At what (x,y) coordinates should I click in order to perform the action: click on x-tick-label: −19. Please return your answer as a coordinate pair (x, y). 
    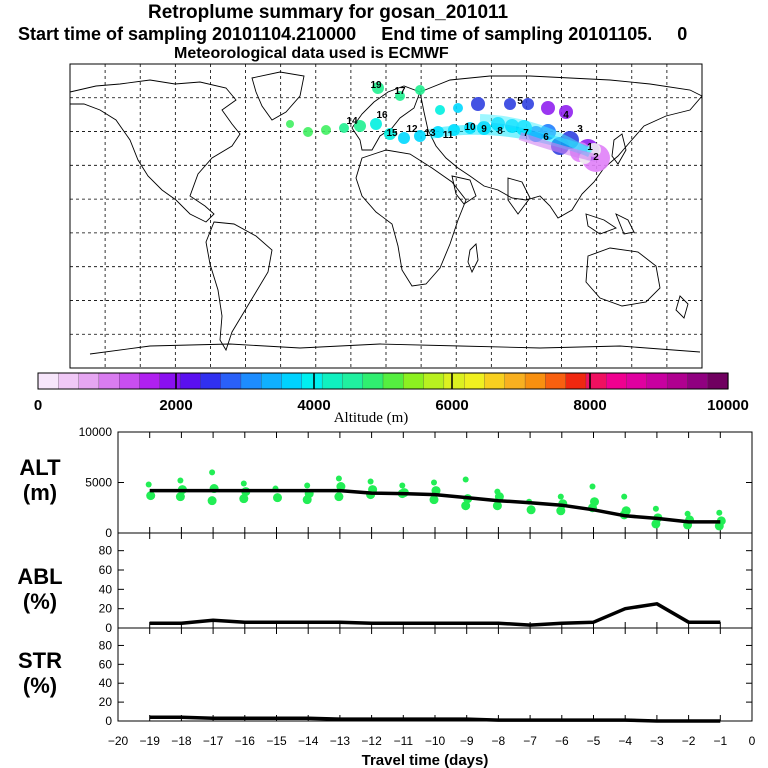
    Looking at the image, I should click on (150, 741).